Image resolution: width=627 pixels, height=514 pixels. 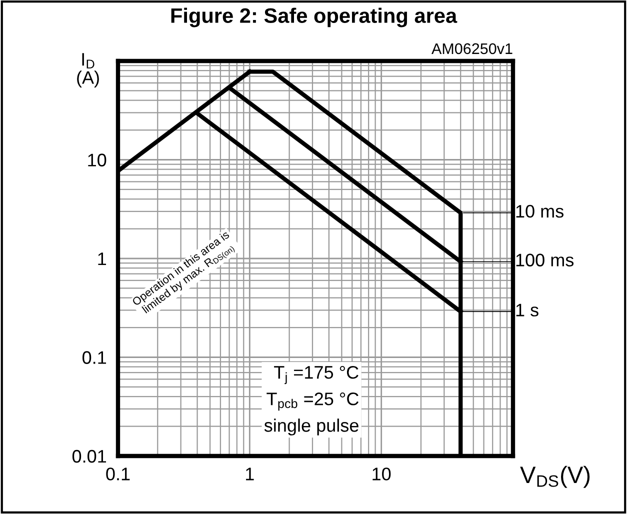 I want to click on text: T$_{j}$ =175 °C T$_{pcb}$ =25 °C single pulse, so click(x=311, y=401).